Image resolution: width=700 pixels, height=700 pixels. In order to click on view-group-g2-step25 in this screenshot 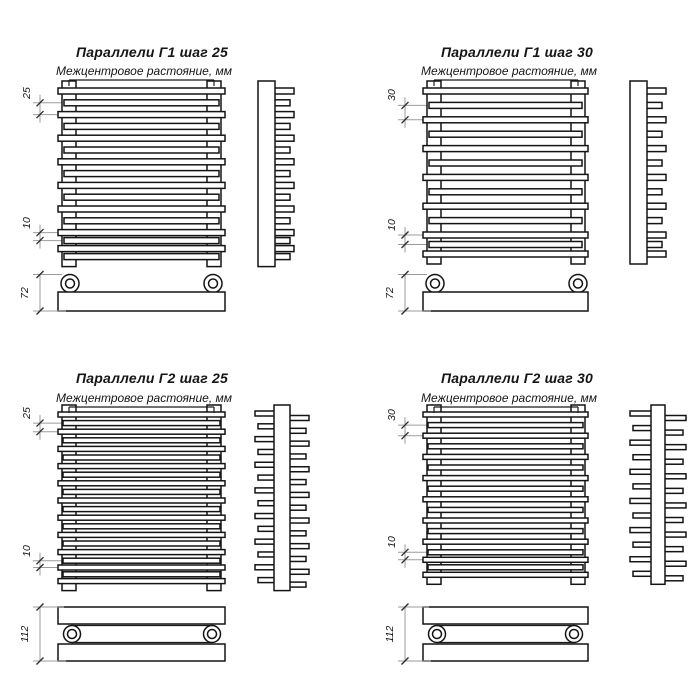, I will do `click(171, 534)`.